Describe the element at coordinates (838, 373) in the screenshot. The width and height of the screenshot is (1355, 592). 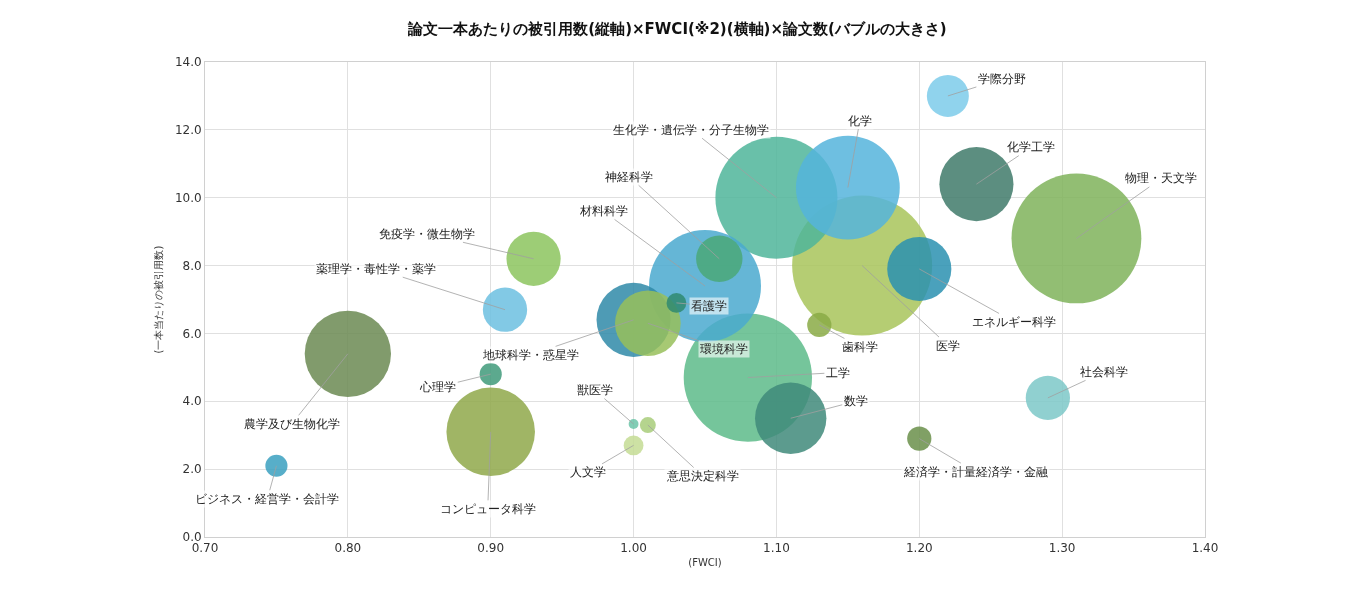
I see `series-label: 工学` at that location.